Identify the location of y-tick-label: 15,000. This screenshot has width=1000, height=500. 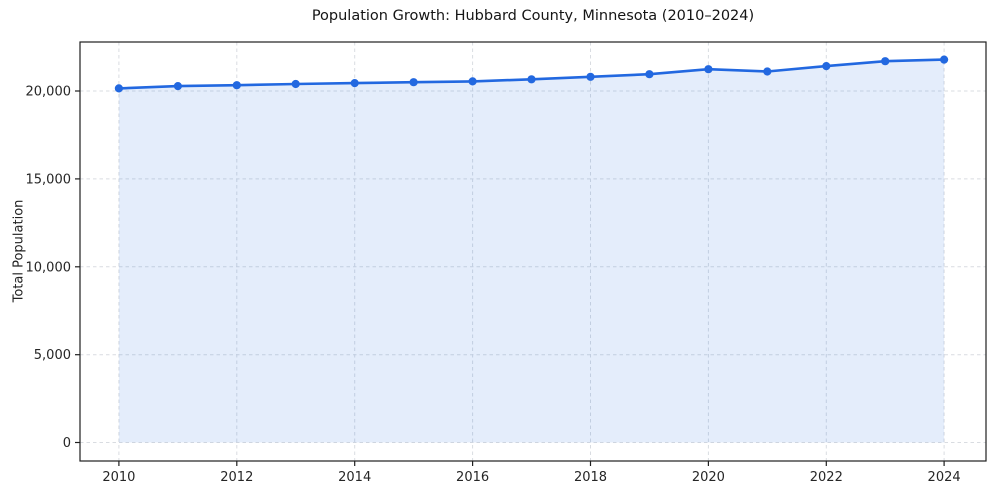
(49, 179).